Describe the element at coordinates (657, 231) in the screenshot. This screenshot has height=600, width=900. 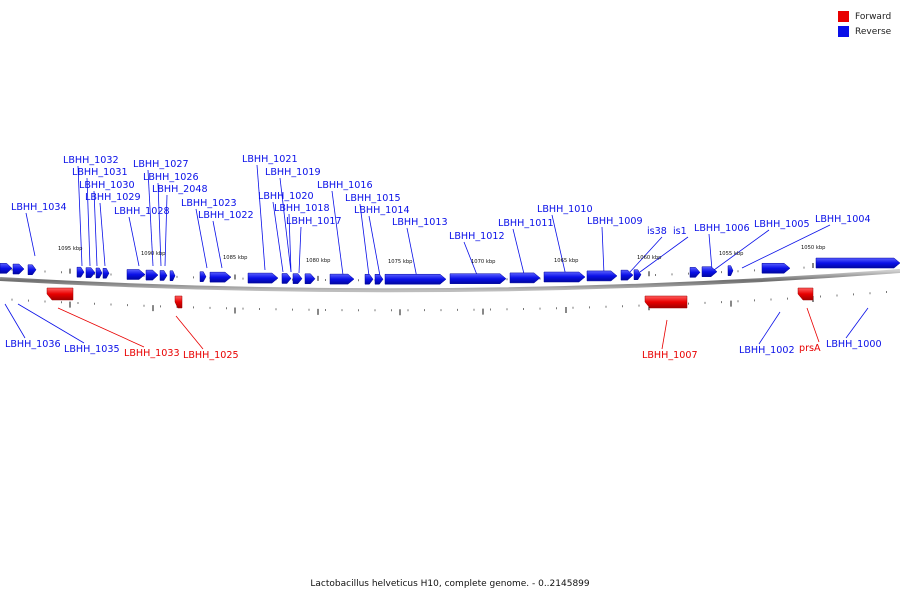
I see `gene-label: is38` at that location.